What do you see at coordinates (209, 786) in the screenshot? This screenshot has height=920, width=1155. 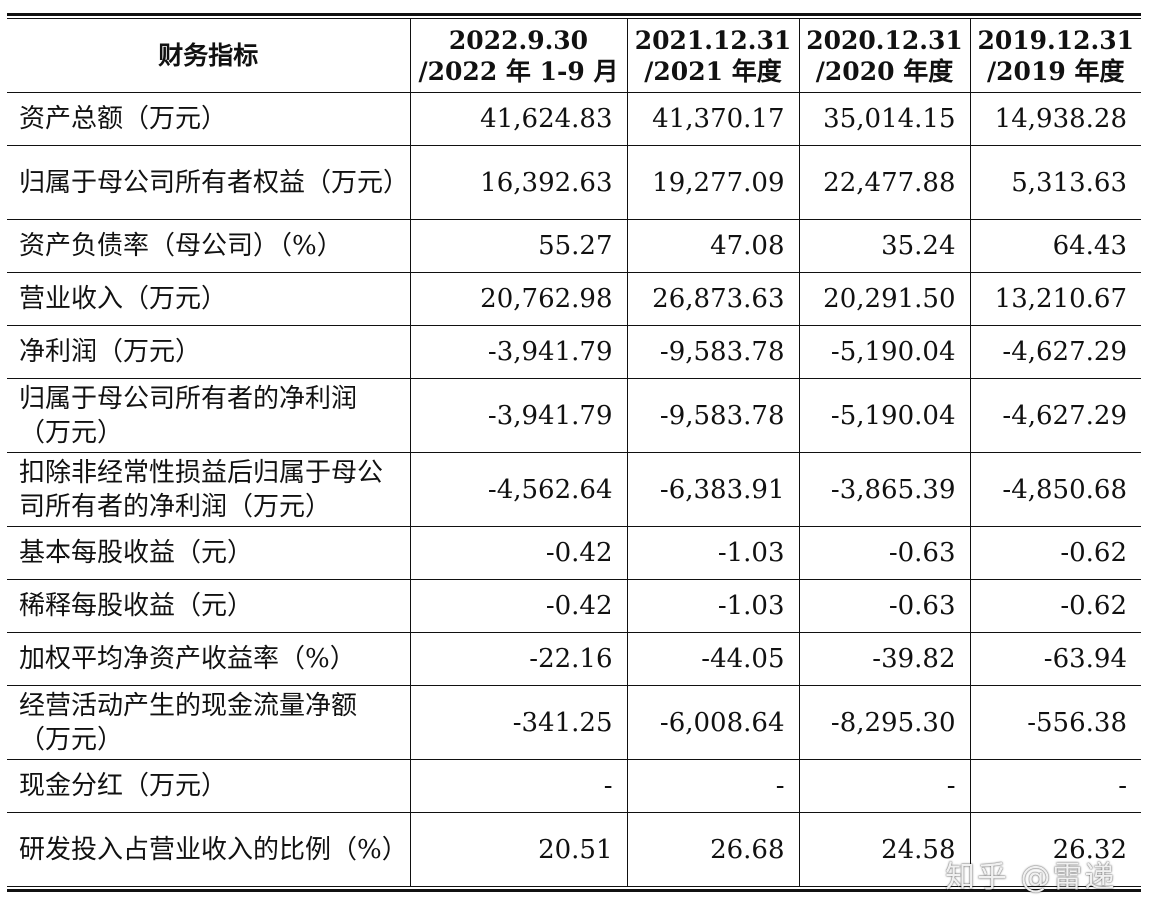 I see `row-label: 现金分红（万元）` at bounding box center [209, 786].